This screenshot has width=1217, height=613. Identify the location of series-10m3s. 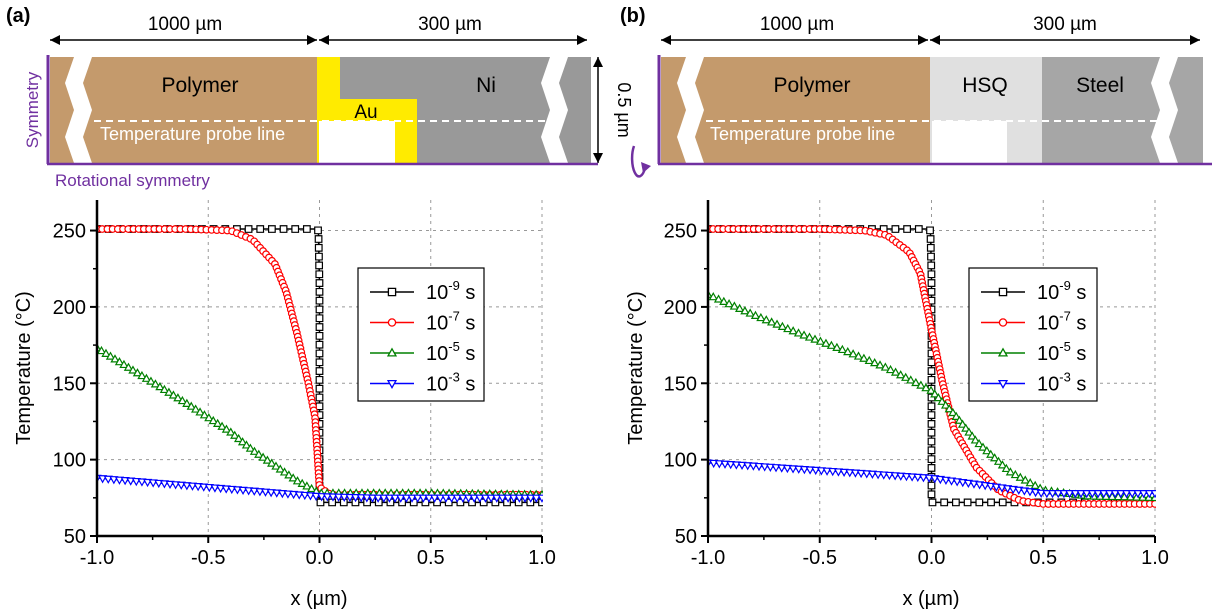
(932, 479).